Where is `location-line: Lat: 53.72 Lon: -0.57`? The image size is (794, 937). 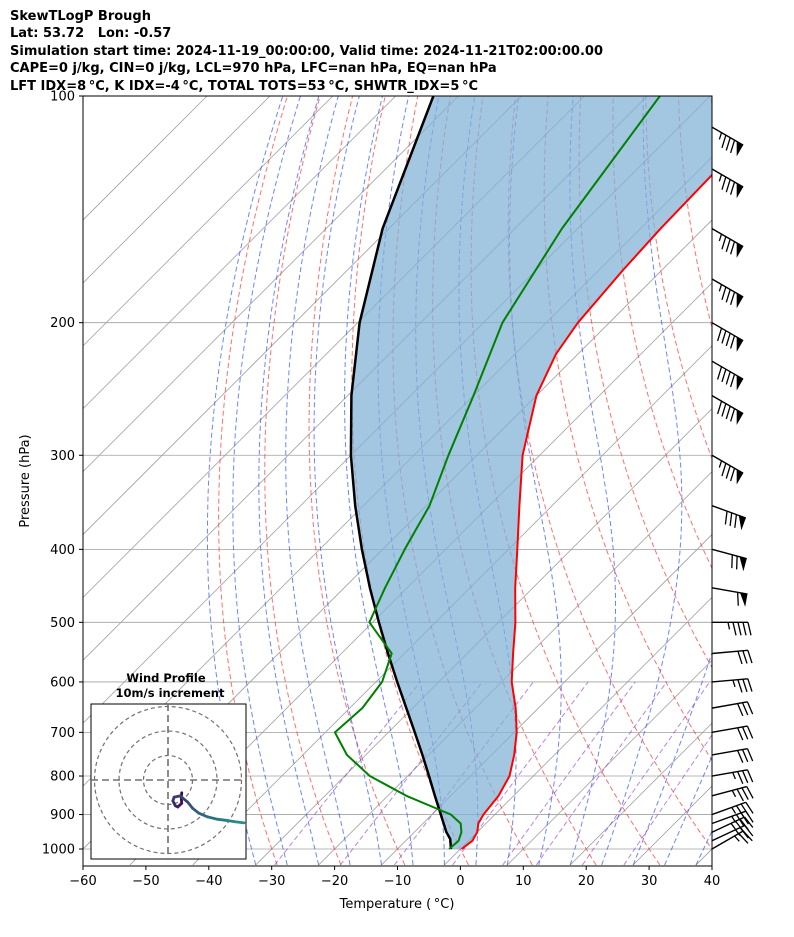
location-line: Lat: 53.72 Lon: -0.57 is located at coordinates (91, 34).